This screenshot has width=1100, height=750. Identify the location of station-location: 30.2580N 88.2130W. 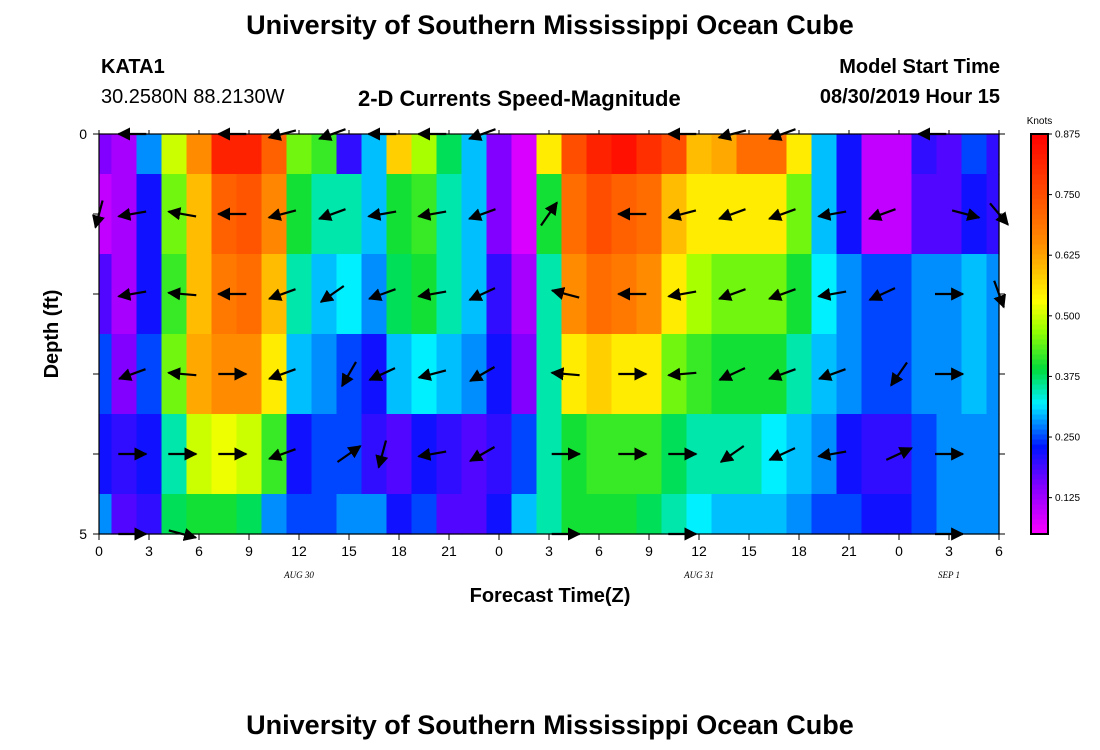
(193, 97).